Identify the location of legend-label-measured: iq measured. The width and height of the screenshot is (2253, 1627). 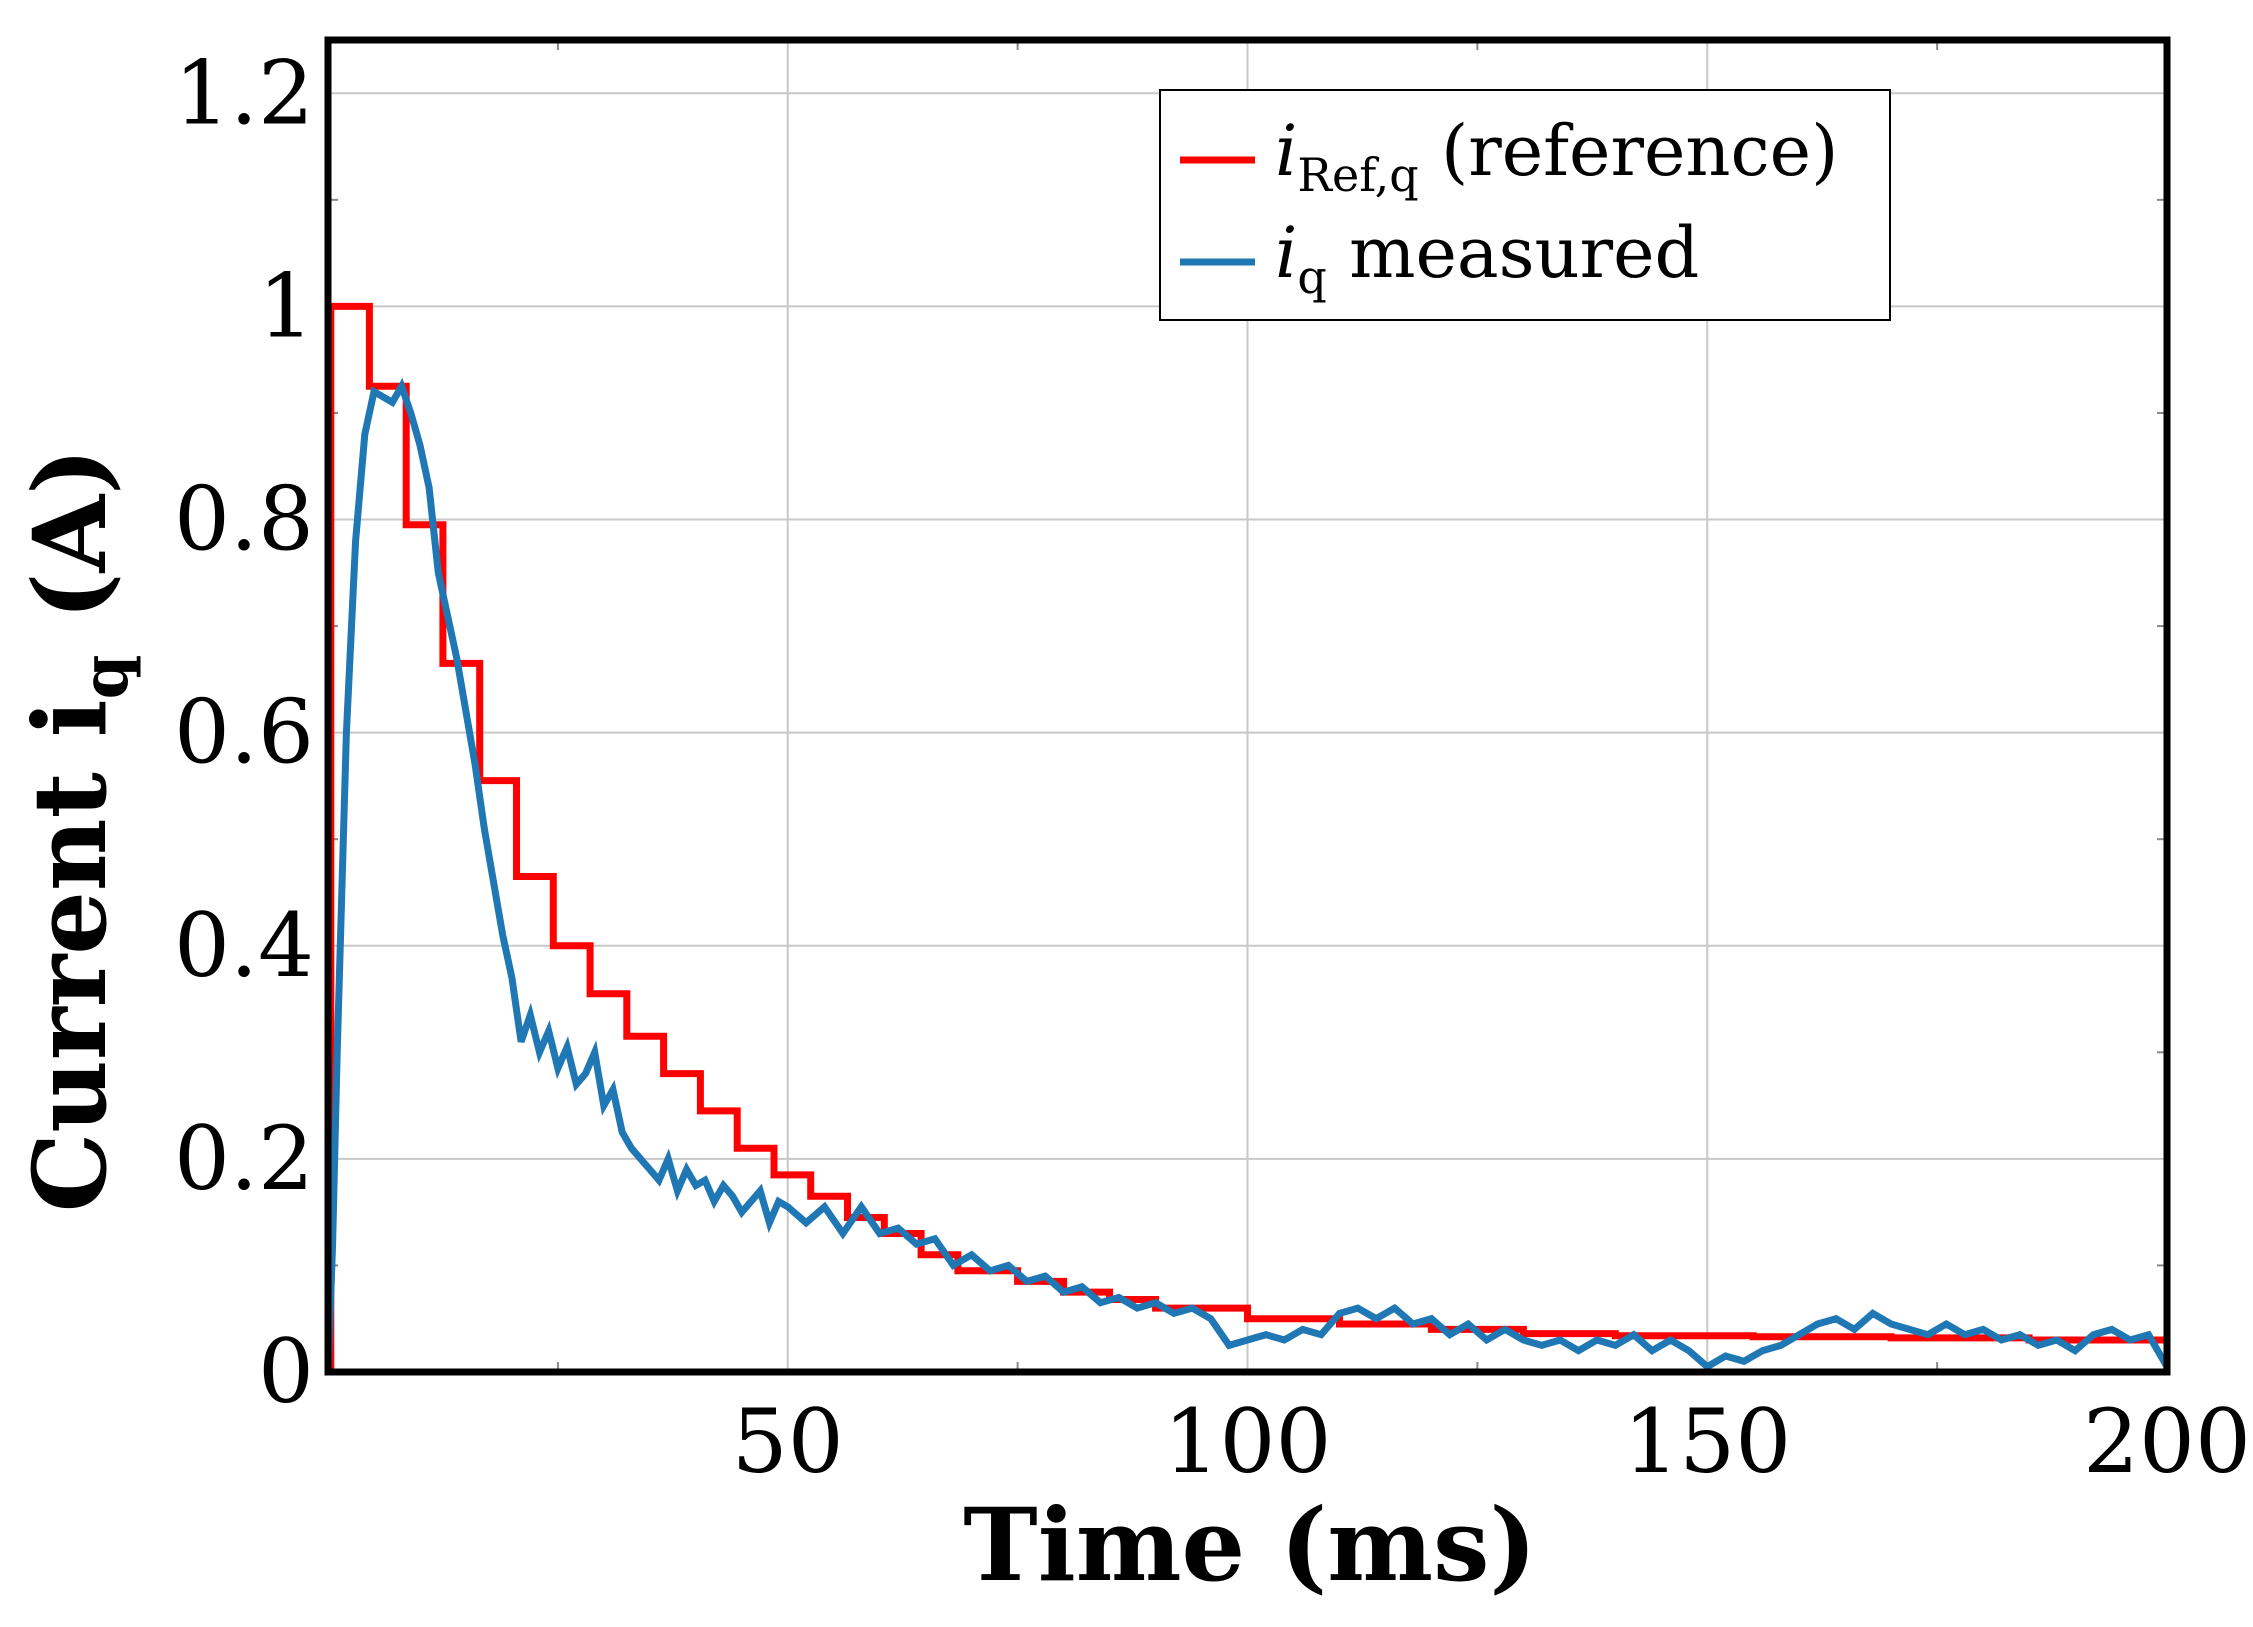
(1487, 258).